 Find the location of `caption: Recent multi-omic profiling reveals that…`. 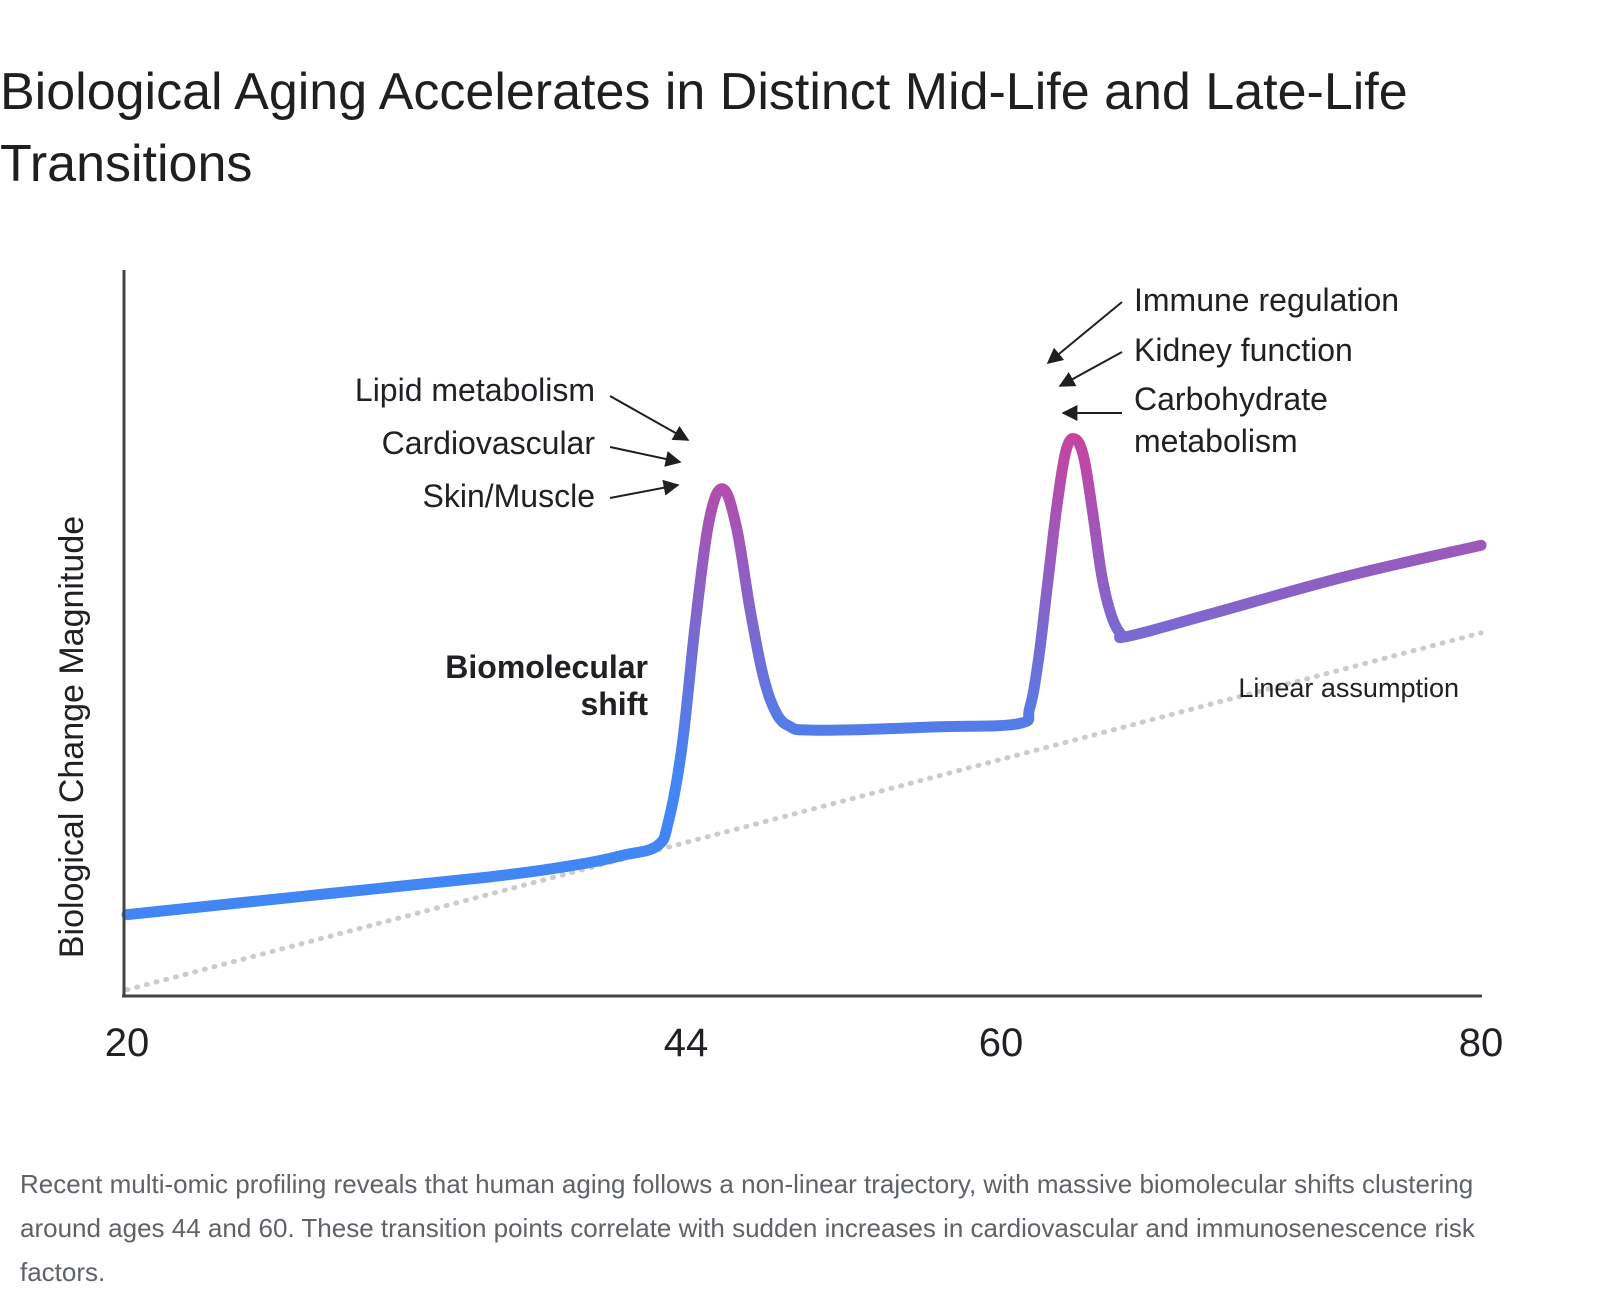

caption: Recent multi-omic profiling reveals that… is located at coordinates (747, 1228).